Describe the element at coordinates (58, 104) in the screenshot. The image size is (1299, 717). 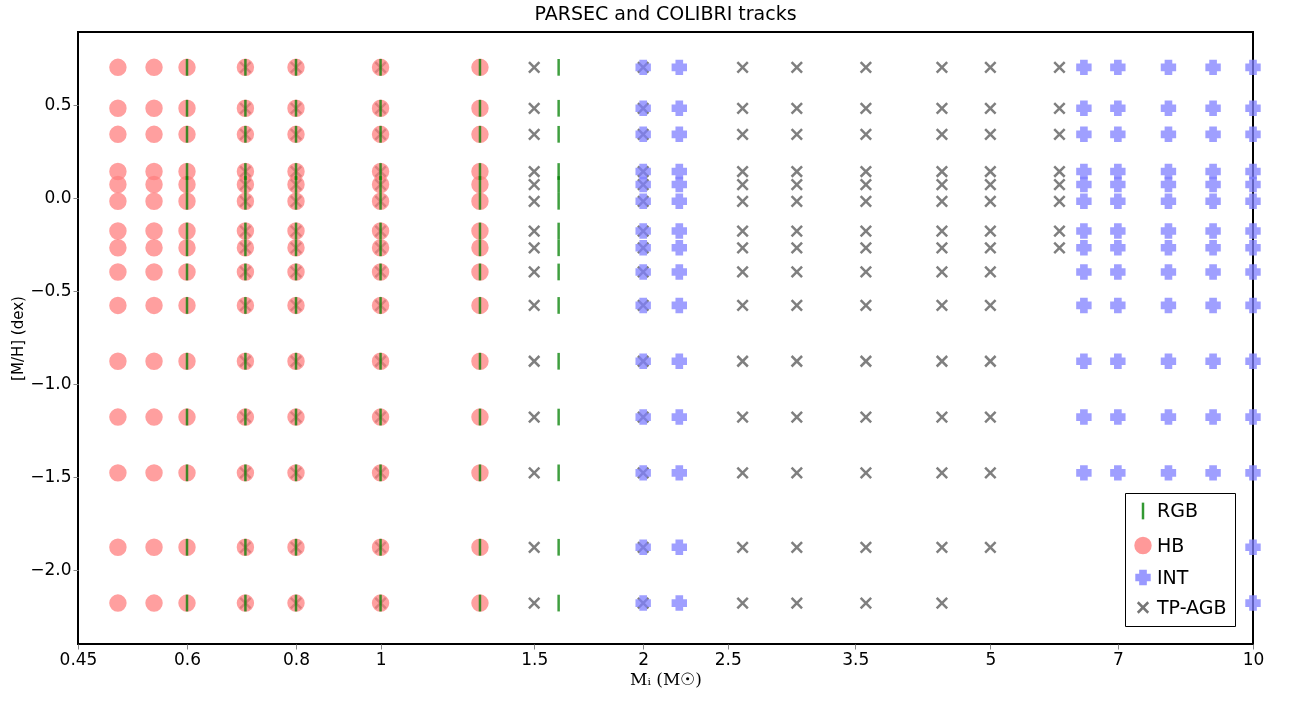
I see `y-tick-label: 0.5` at that location.